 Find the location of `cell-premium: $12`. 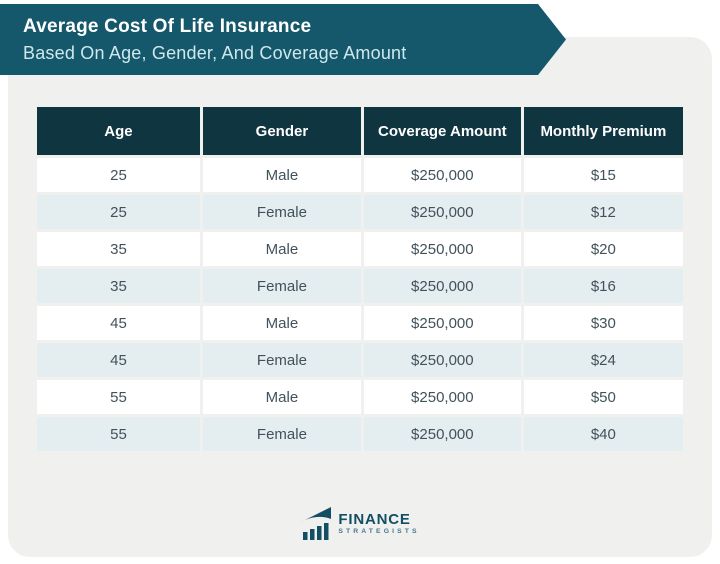

cell-premium: $12 is located at coordinates (603, 212).